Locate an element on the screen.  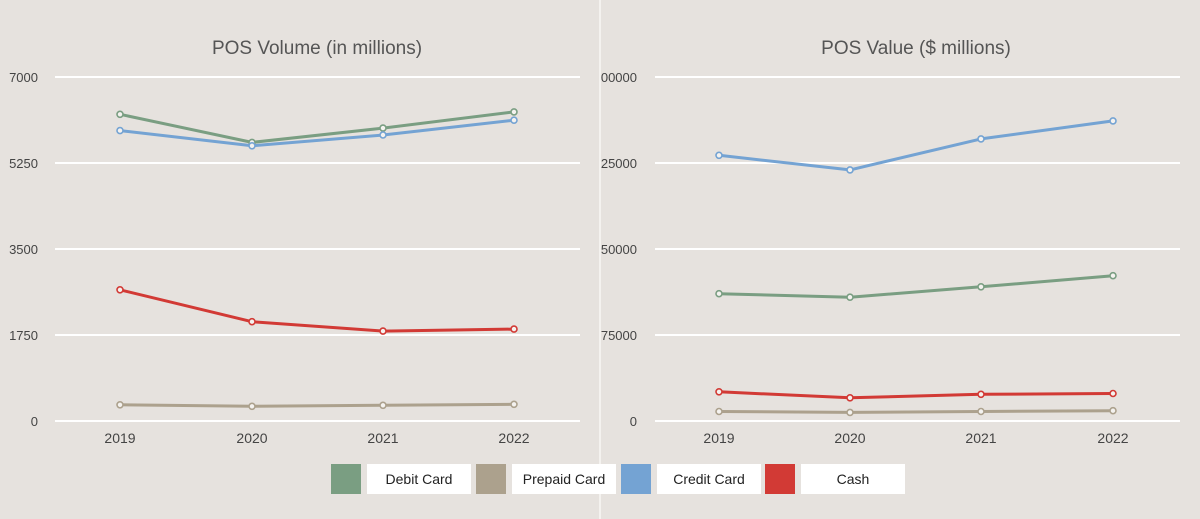
y-tick-label-2-4: 00000 is located at coordinates (619, 77).